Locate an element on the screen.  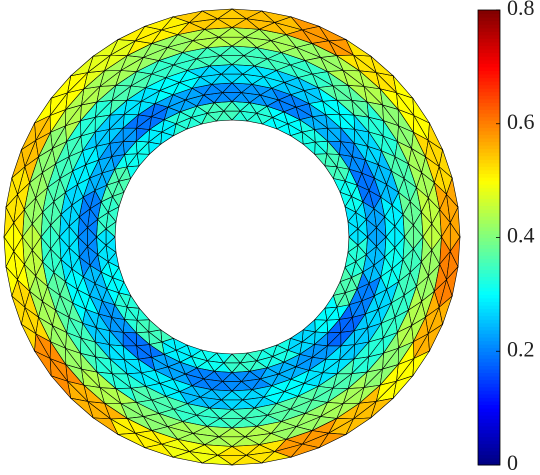
colorbar-tick-label: 0.2 is located at coordinates (521, 348).